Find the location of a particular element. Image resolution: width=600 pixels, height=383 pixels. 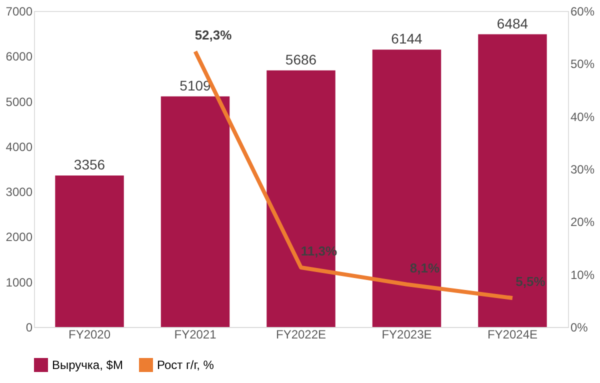

x-tick-label: FY2024E is located at coordinates (512, 335).